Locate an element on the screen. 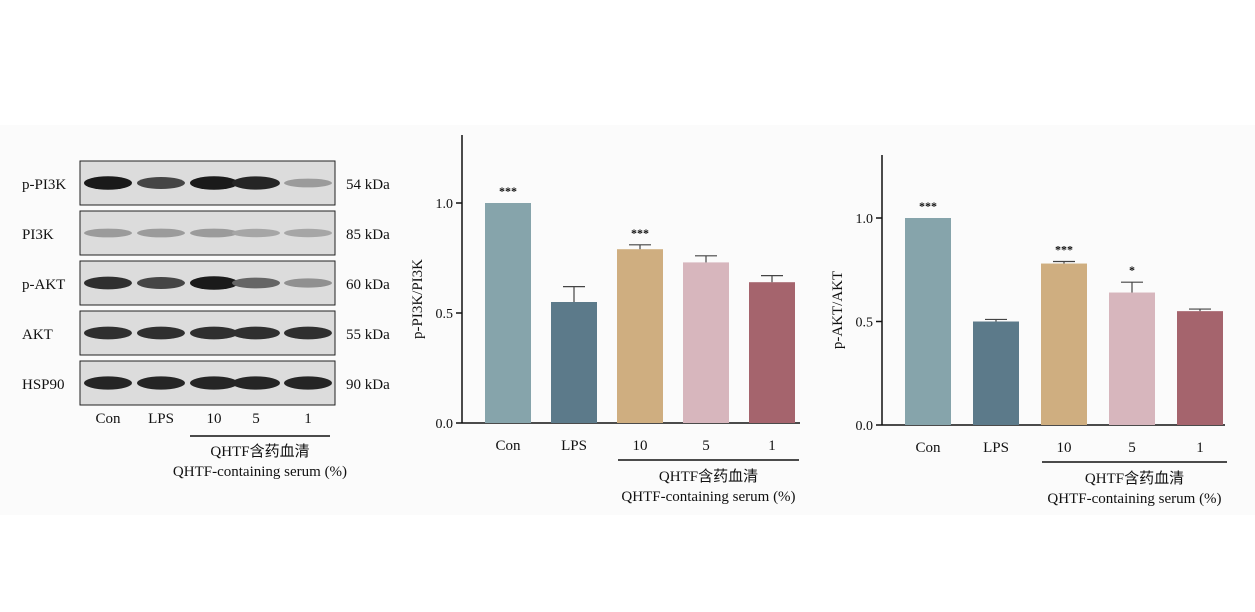 The image size is (1255, 612). blot-lane-label: 1 is located at coordinates (308, 419).